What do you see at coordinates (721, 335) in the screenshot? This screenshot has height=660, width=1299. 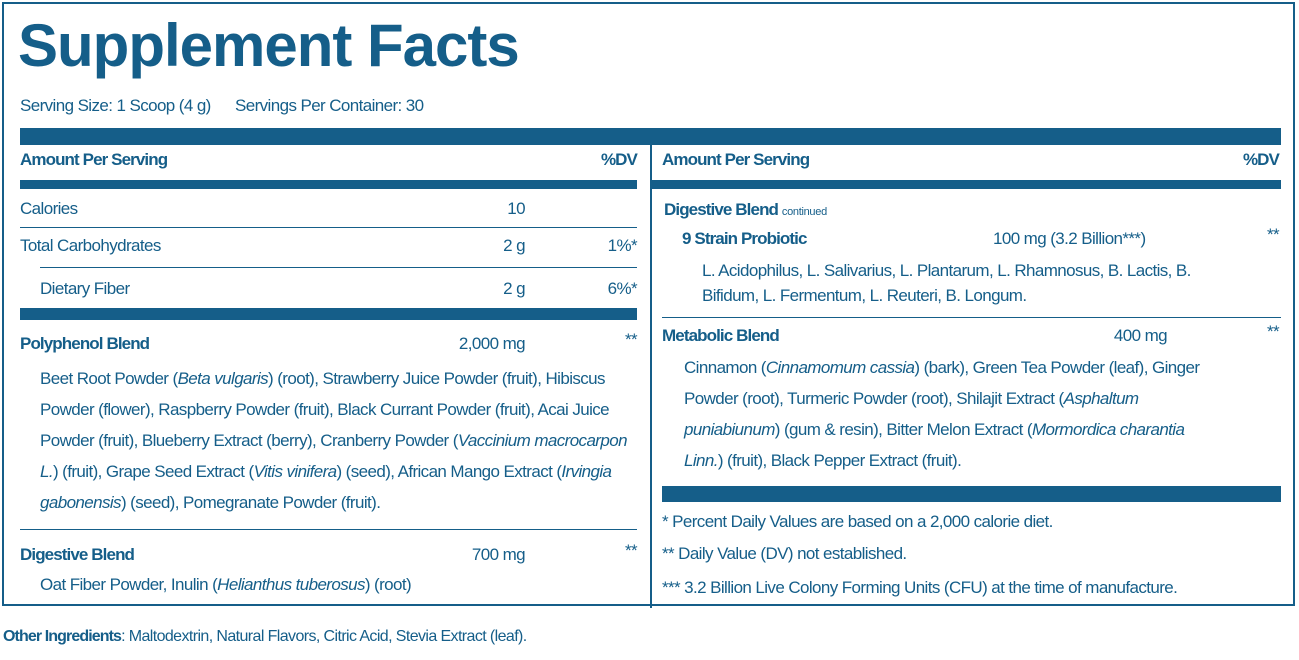 I see `metabolic-blend-name: Metabolic Blend` at bounding box center [721, 335].